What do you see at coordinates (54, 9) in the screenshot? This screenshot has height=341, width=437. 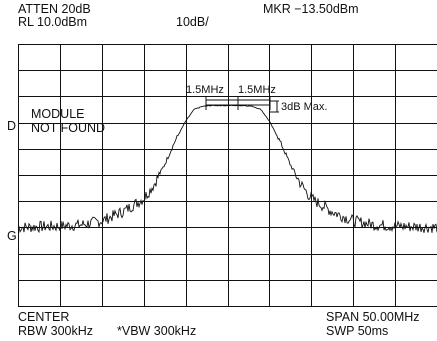 I see `atten-label: ATTEN 20dB` at bounding box center [54, 9].